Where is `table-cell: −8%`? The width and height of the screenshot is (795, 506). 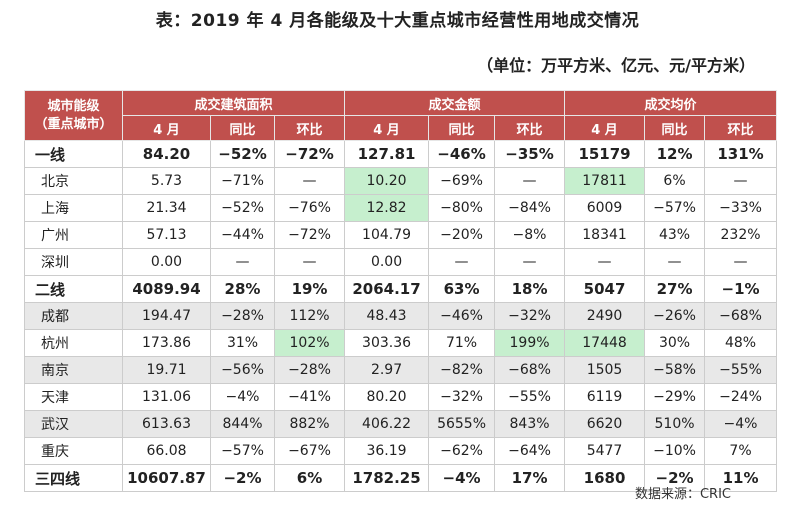
table-cell: −8% is located at coordinates (530, 235).